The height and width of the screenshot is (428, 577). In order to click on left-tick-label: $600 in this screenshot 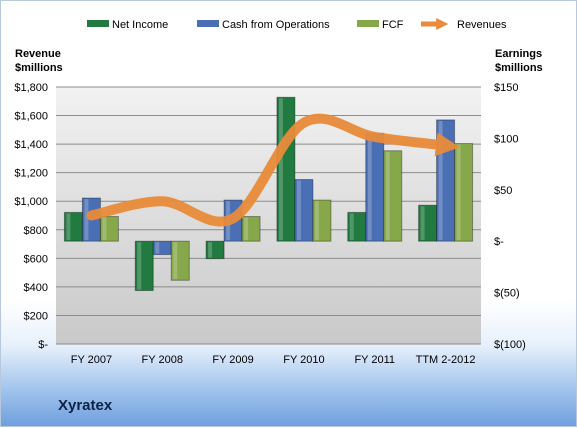, I will do `click(36, 259)`.